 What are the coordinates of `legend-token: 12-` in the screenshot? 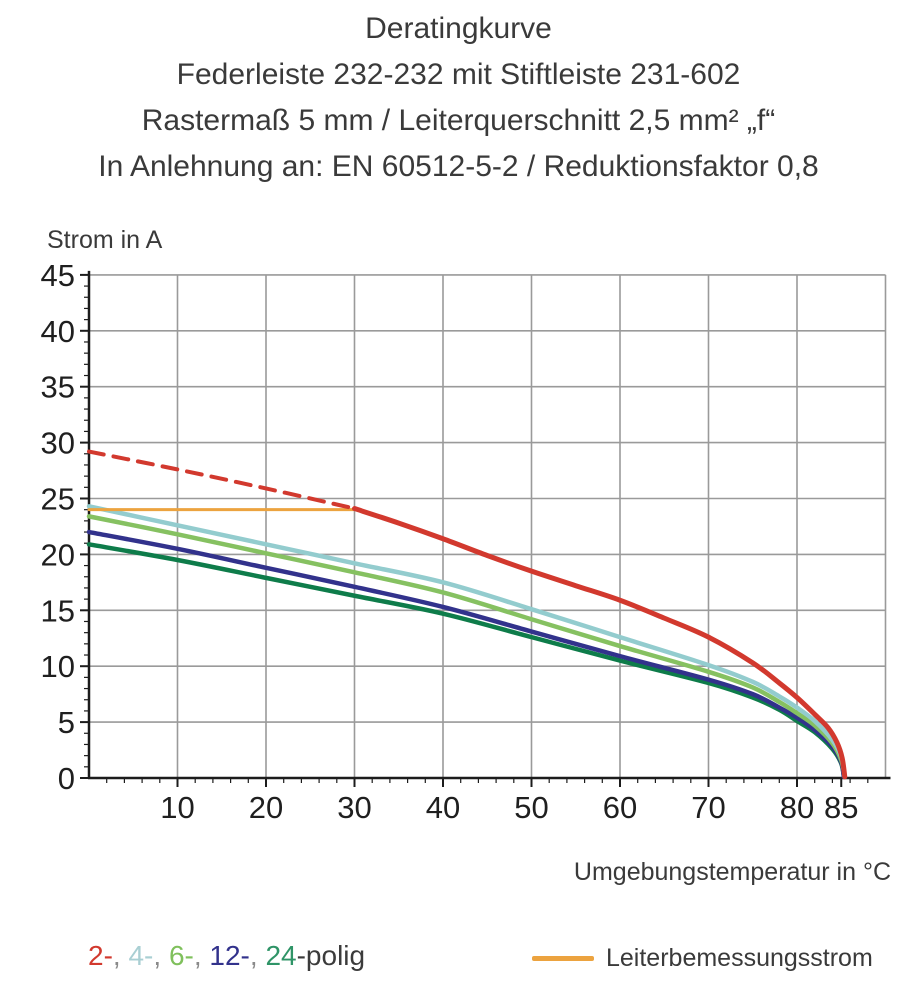 It's located at (229, 955).